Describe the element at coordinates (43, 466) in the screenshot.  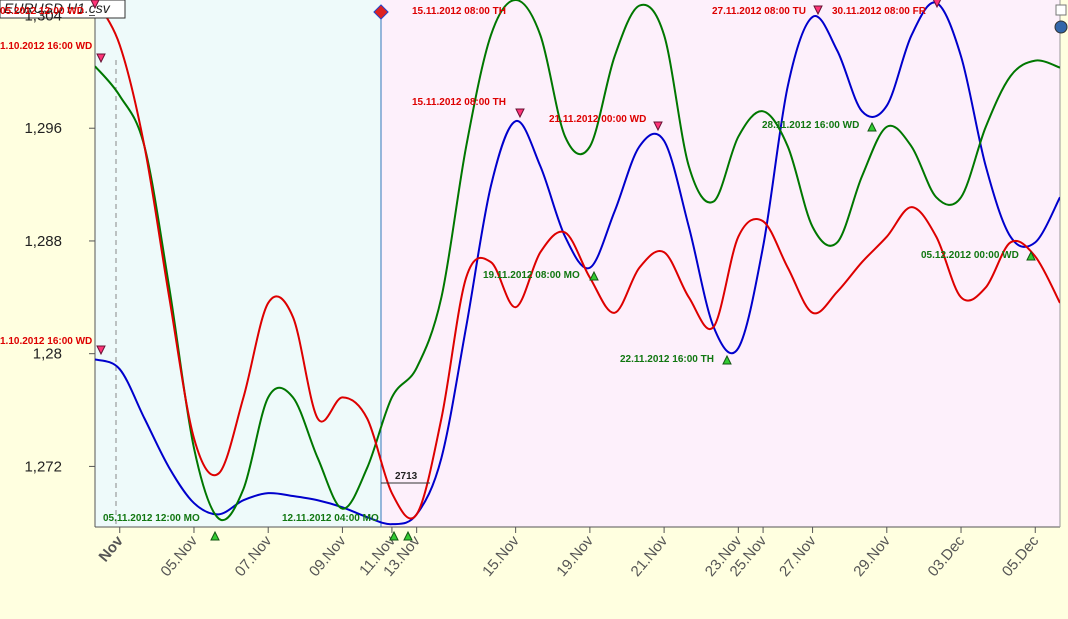
I see `y-tick-label: 1,272` at that location.